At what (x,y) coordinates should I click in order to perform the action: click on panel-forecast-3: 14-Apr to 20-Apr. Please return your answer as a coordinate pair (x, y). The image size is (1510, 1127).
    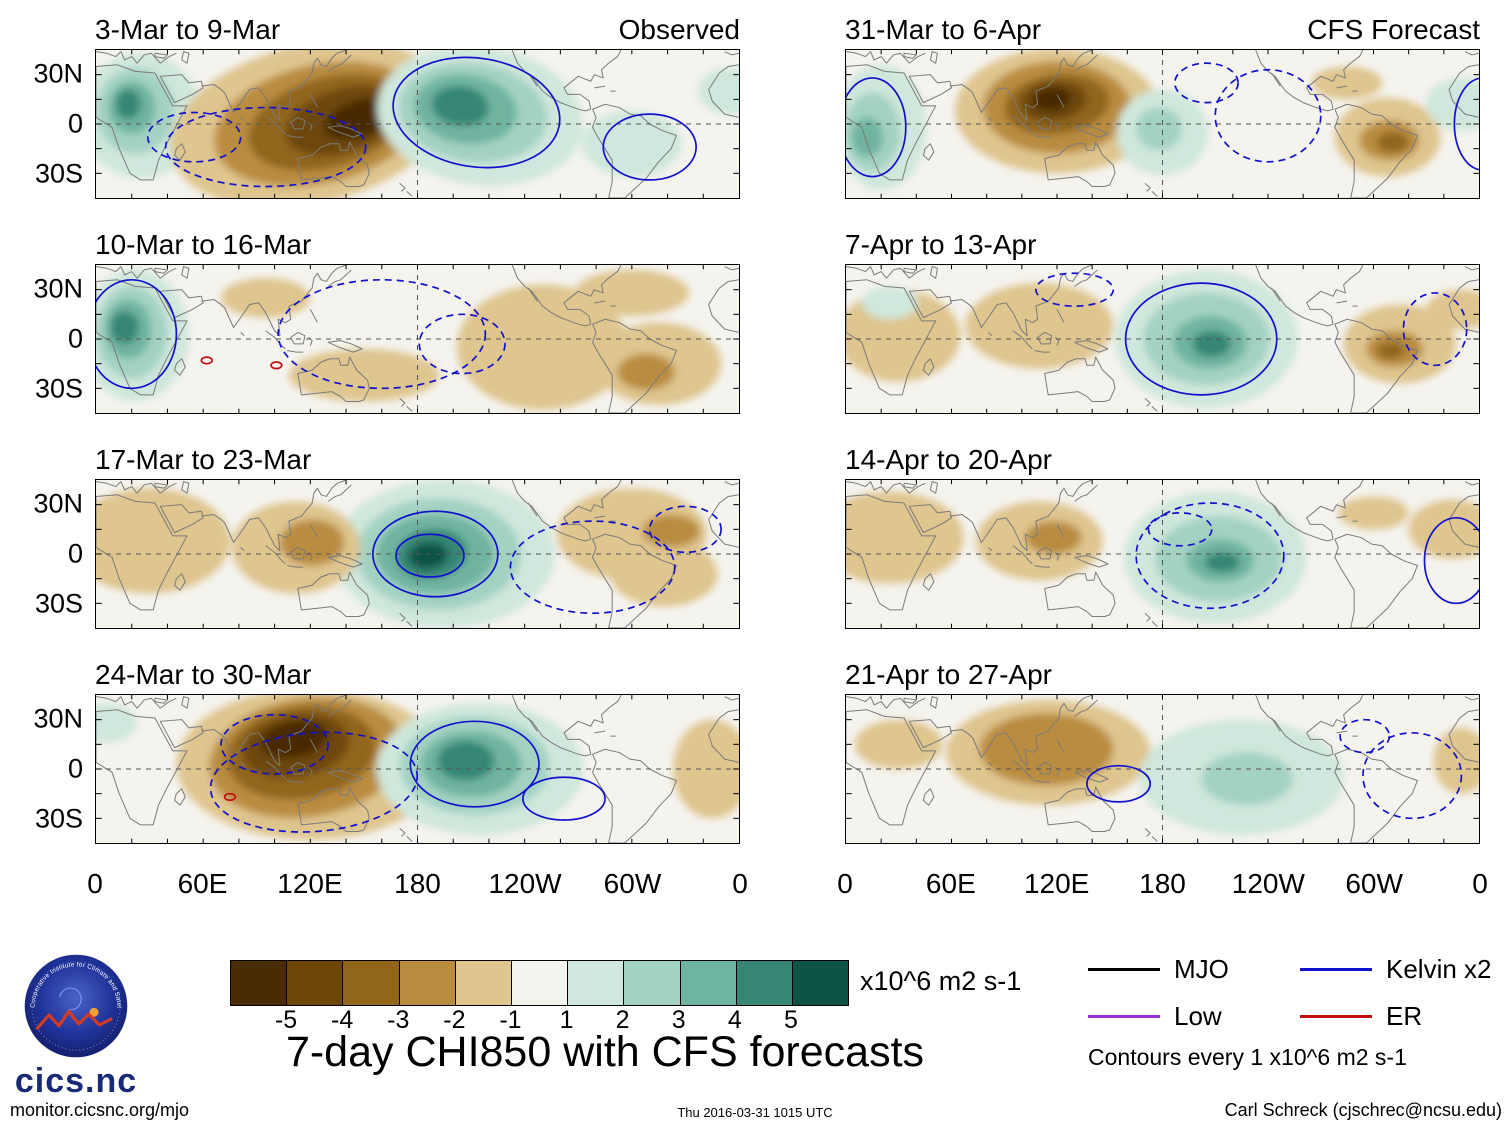
    Looking at the image, I should click on (1162, 531).